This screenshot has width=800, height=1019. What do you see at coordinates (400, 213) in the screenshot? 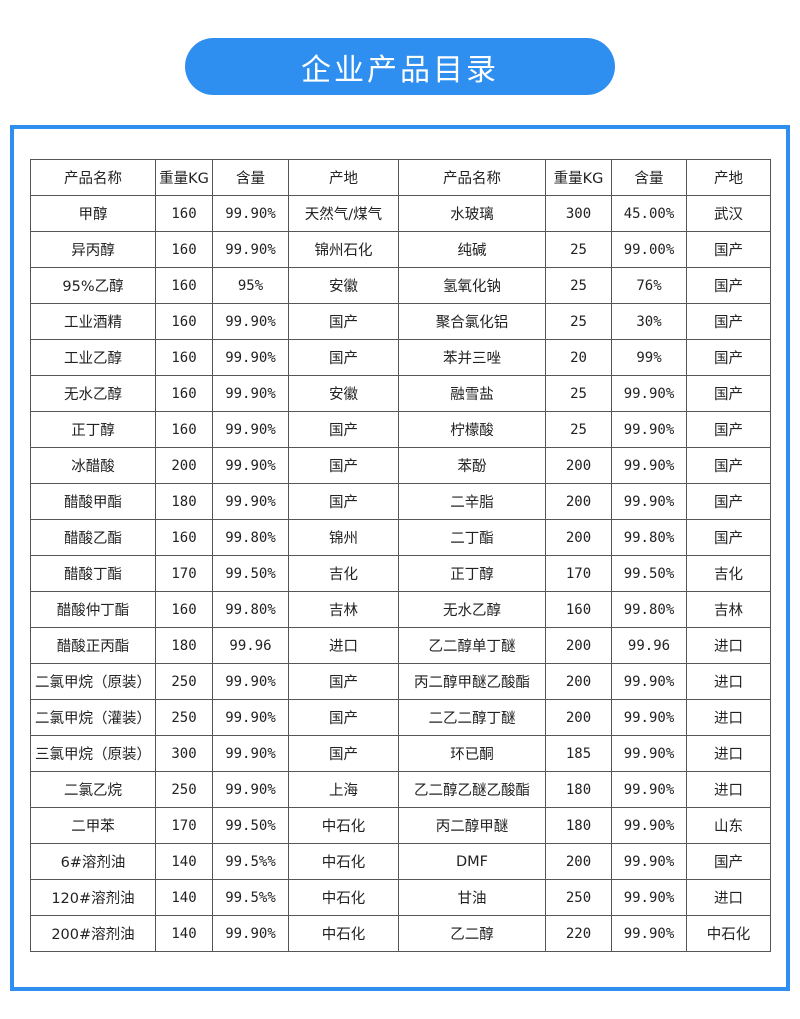
I see `table-row: 甲醇 160 99.90% 天然气/煤气 水玻璃 300 45.00% 武汉` at bounding box center [400, 213].